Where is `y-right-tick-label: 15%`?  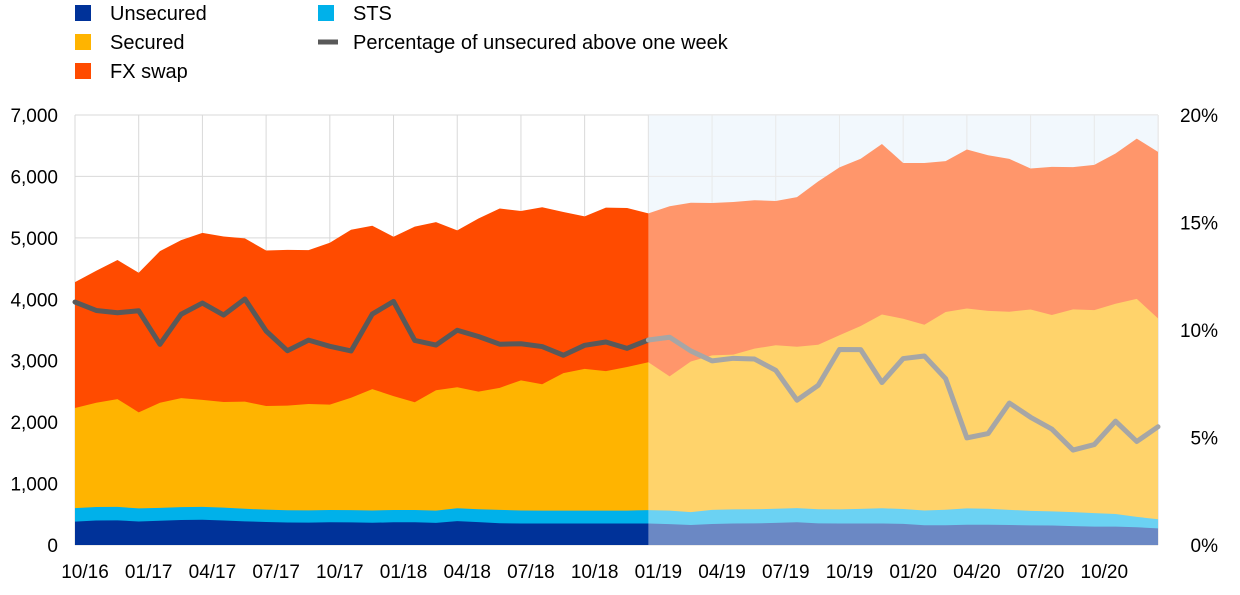
y-right-tick-label: 15% is located at coordinates (1199, 224).